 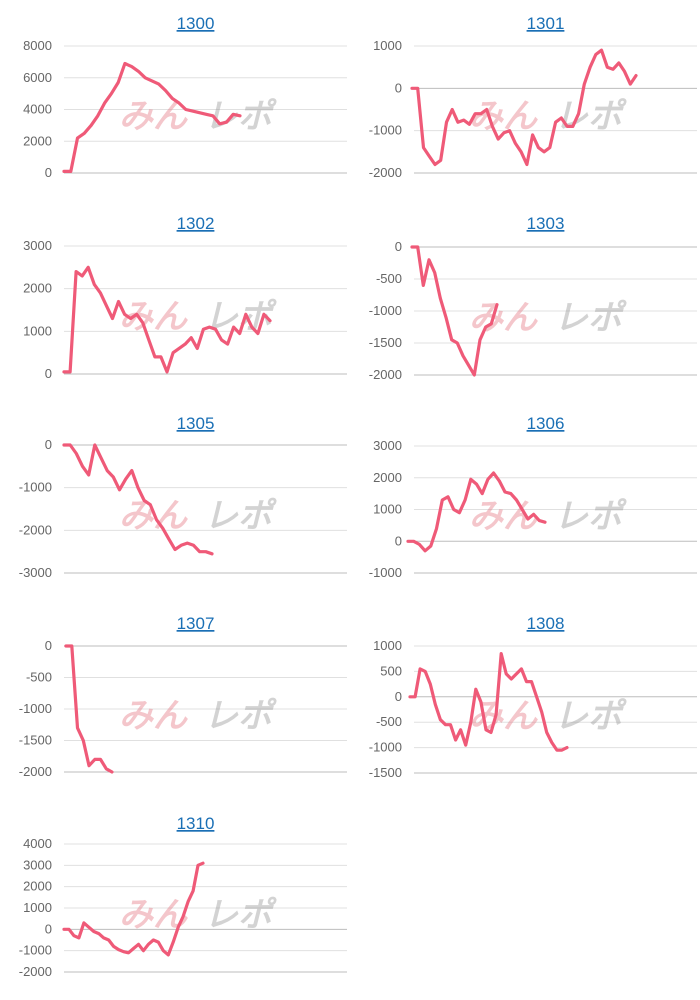 I want to click on chart-svg-1301: 1301 -2000 -1000 0 1000 みん レポ, so click(x=533, y=97).